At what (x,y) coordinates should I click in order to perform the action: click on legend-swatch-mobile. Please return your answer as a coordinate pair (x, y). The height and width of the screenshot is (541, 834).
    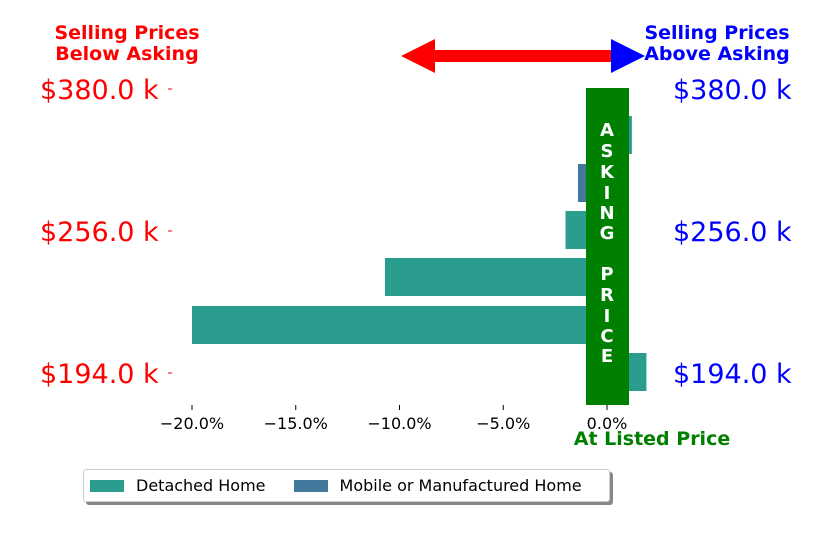
    Looking at the image, I should click on (310, 485).